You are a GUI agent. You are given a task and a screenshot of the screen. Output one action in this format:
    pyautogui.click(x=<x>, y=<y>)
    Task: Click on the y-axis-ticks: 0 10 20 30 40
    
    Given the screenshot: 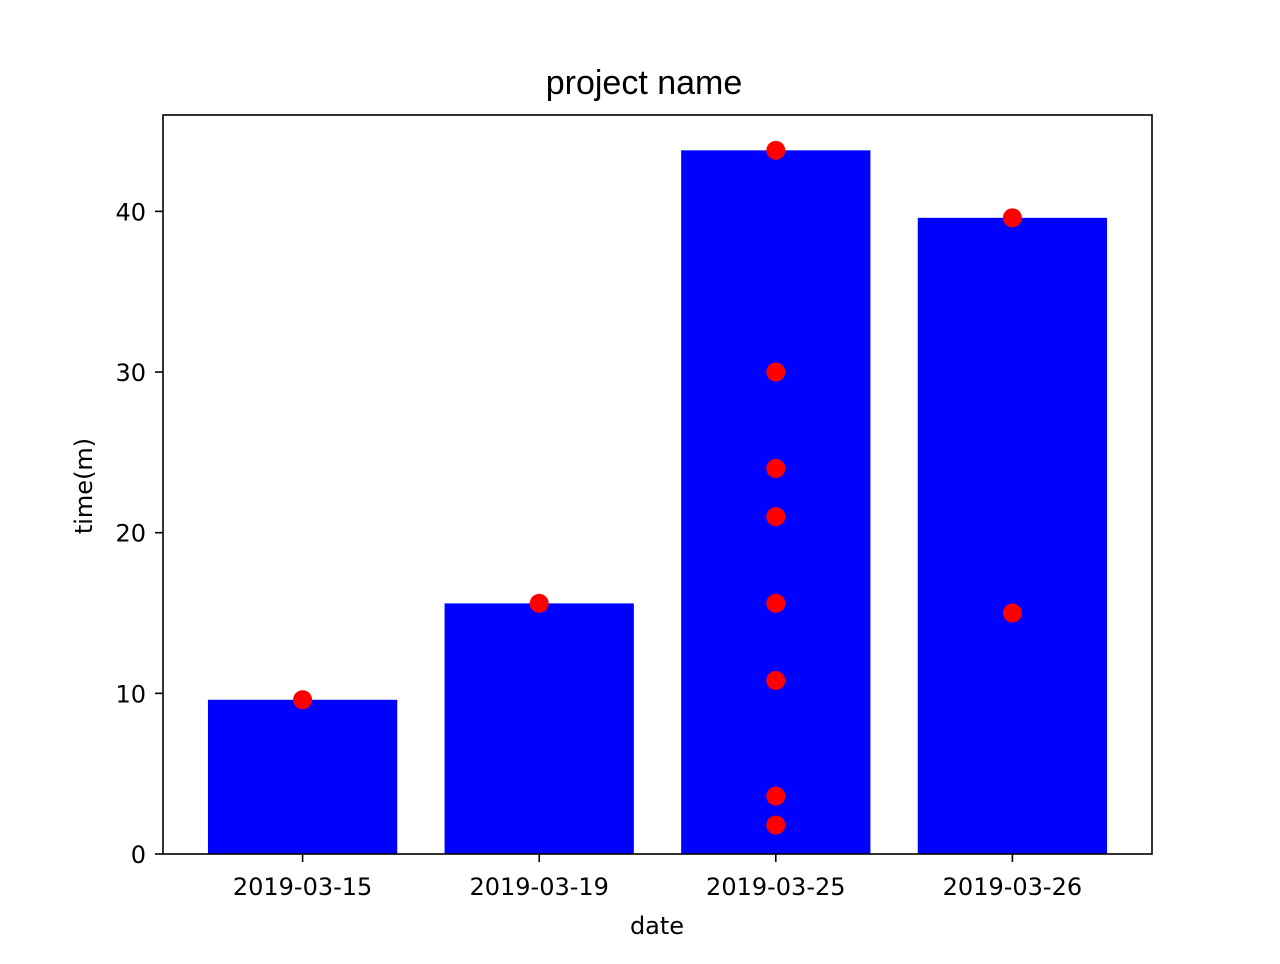 What is the action you would take?
    pyautogui.click(x=139, y=533)
    